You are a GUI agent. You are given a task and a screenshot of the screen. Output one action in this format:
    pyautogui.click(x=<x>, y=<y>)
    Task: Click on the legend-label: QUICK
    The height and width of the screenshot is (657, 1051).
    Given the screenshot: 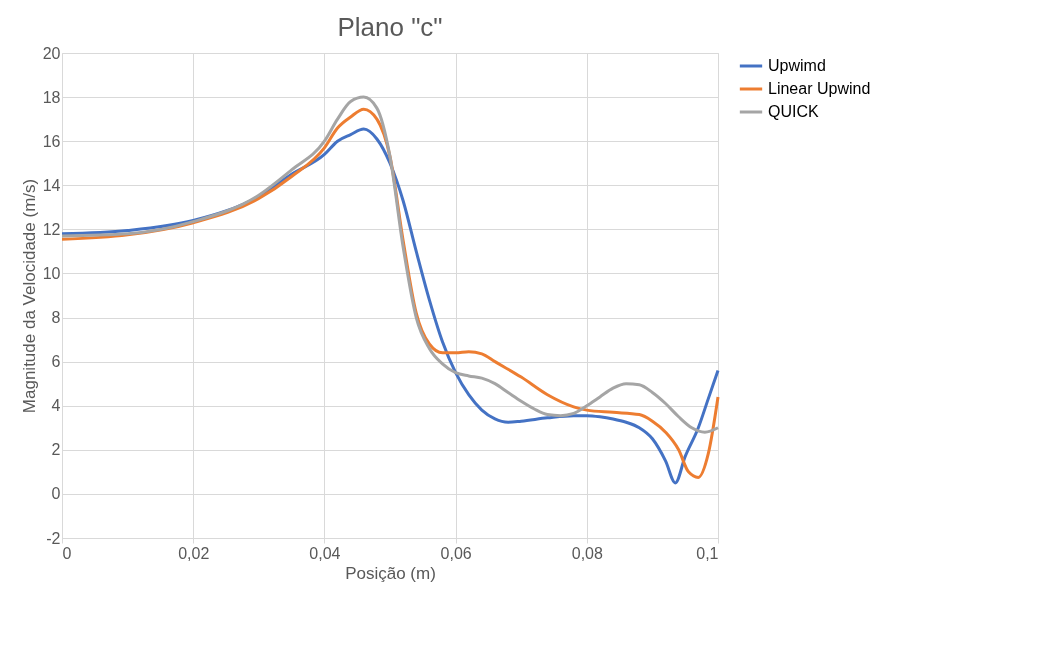 What is the action you would take?
    pyautogui.click(x=793, y=111)
    